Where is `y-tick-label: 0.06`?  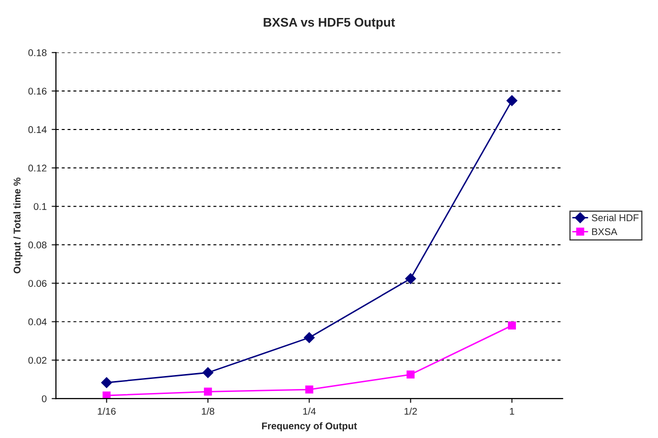 y-tick-label: 0.06 is located at coordinates (37, 283).